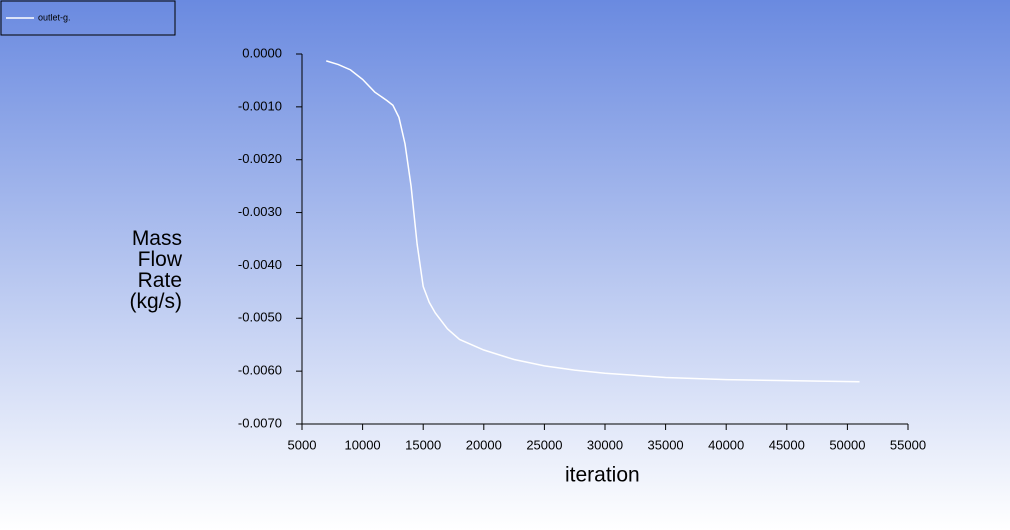 Image resolution: width=1010 pixels, height=530 pixels. I want to click on x-axis-label: iteration, so click(602, 475).